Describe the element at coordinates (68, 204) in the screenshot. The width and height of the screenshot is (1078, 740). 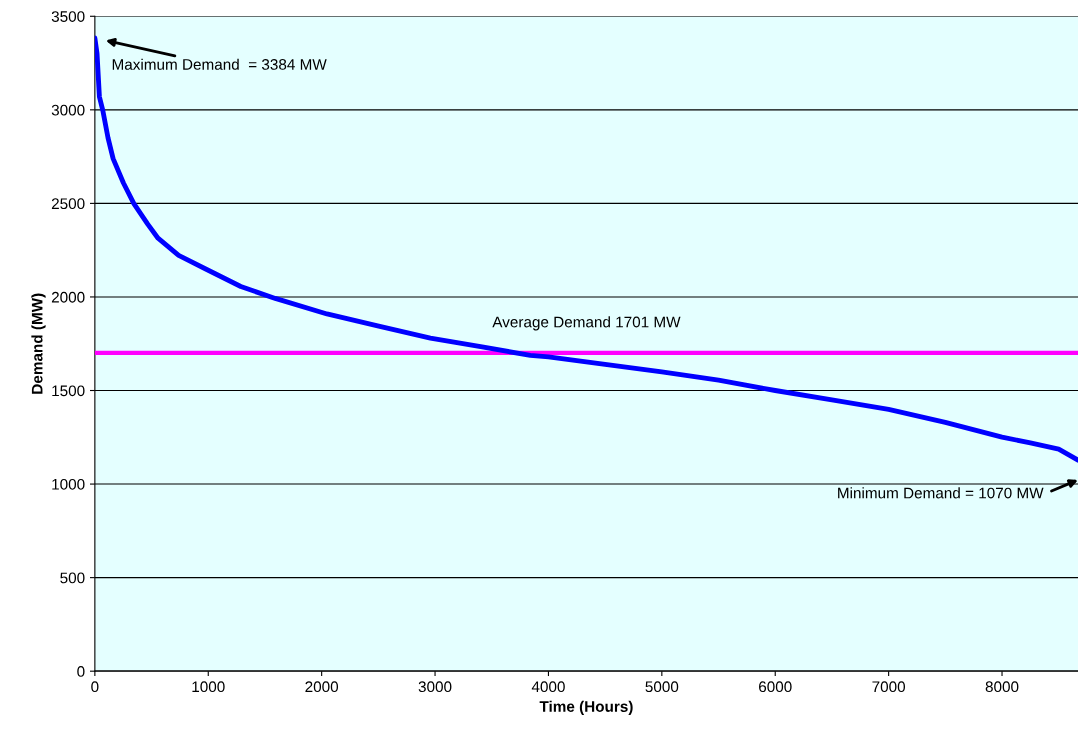
I see `y-tick-label: 2500` at that location.